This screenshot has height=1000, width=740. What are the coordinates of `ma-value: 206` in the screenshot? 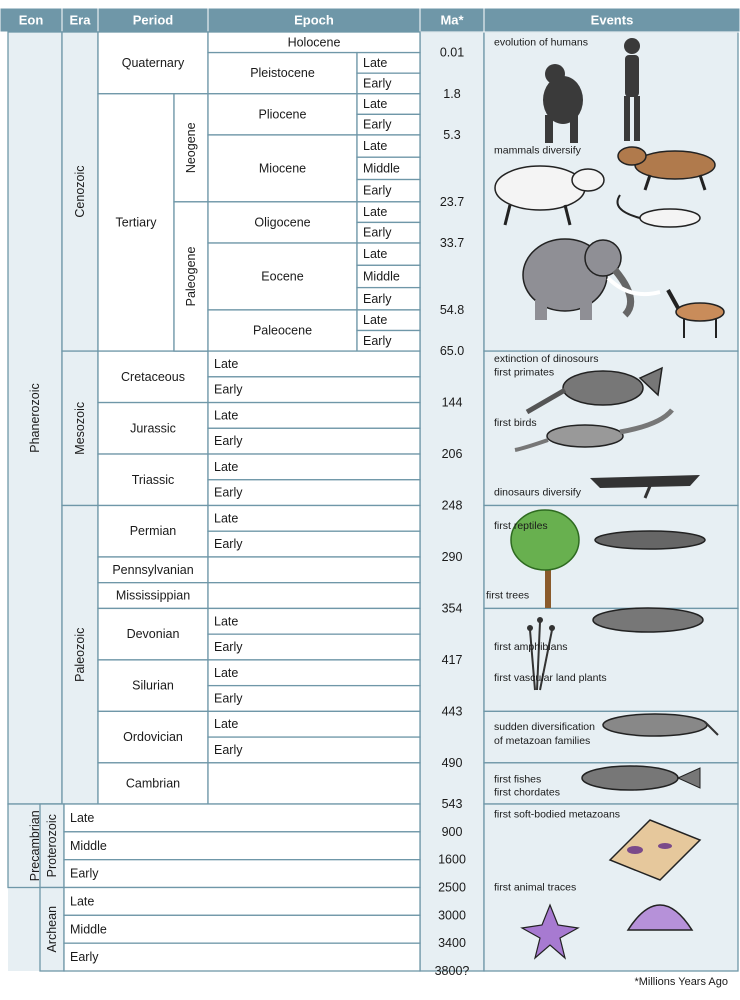 It's located at (452, 454).